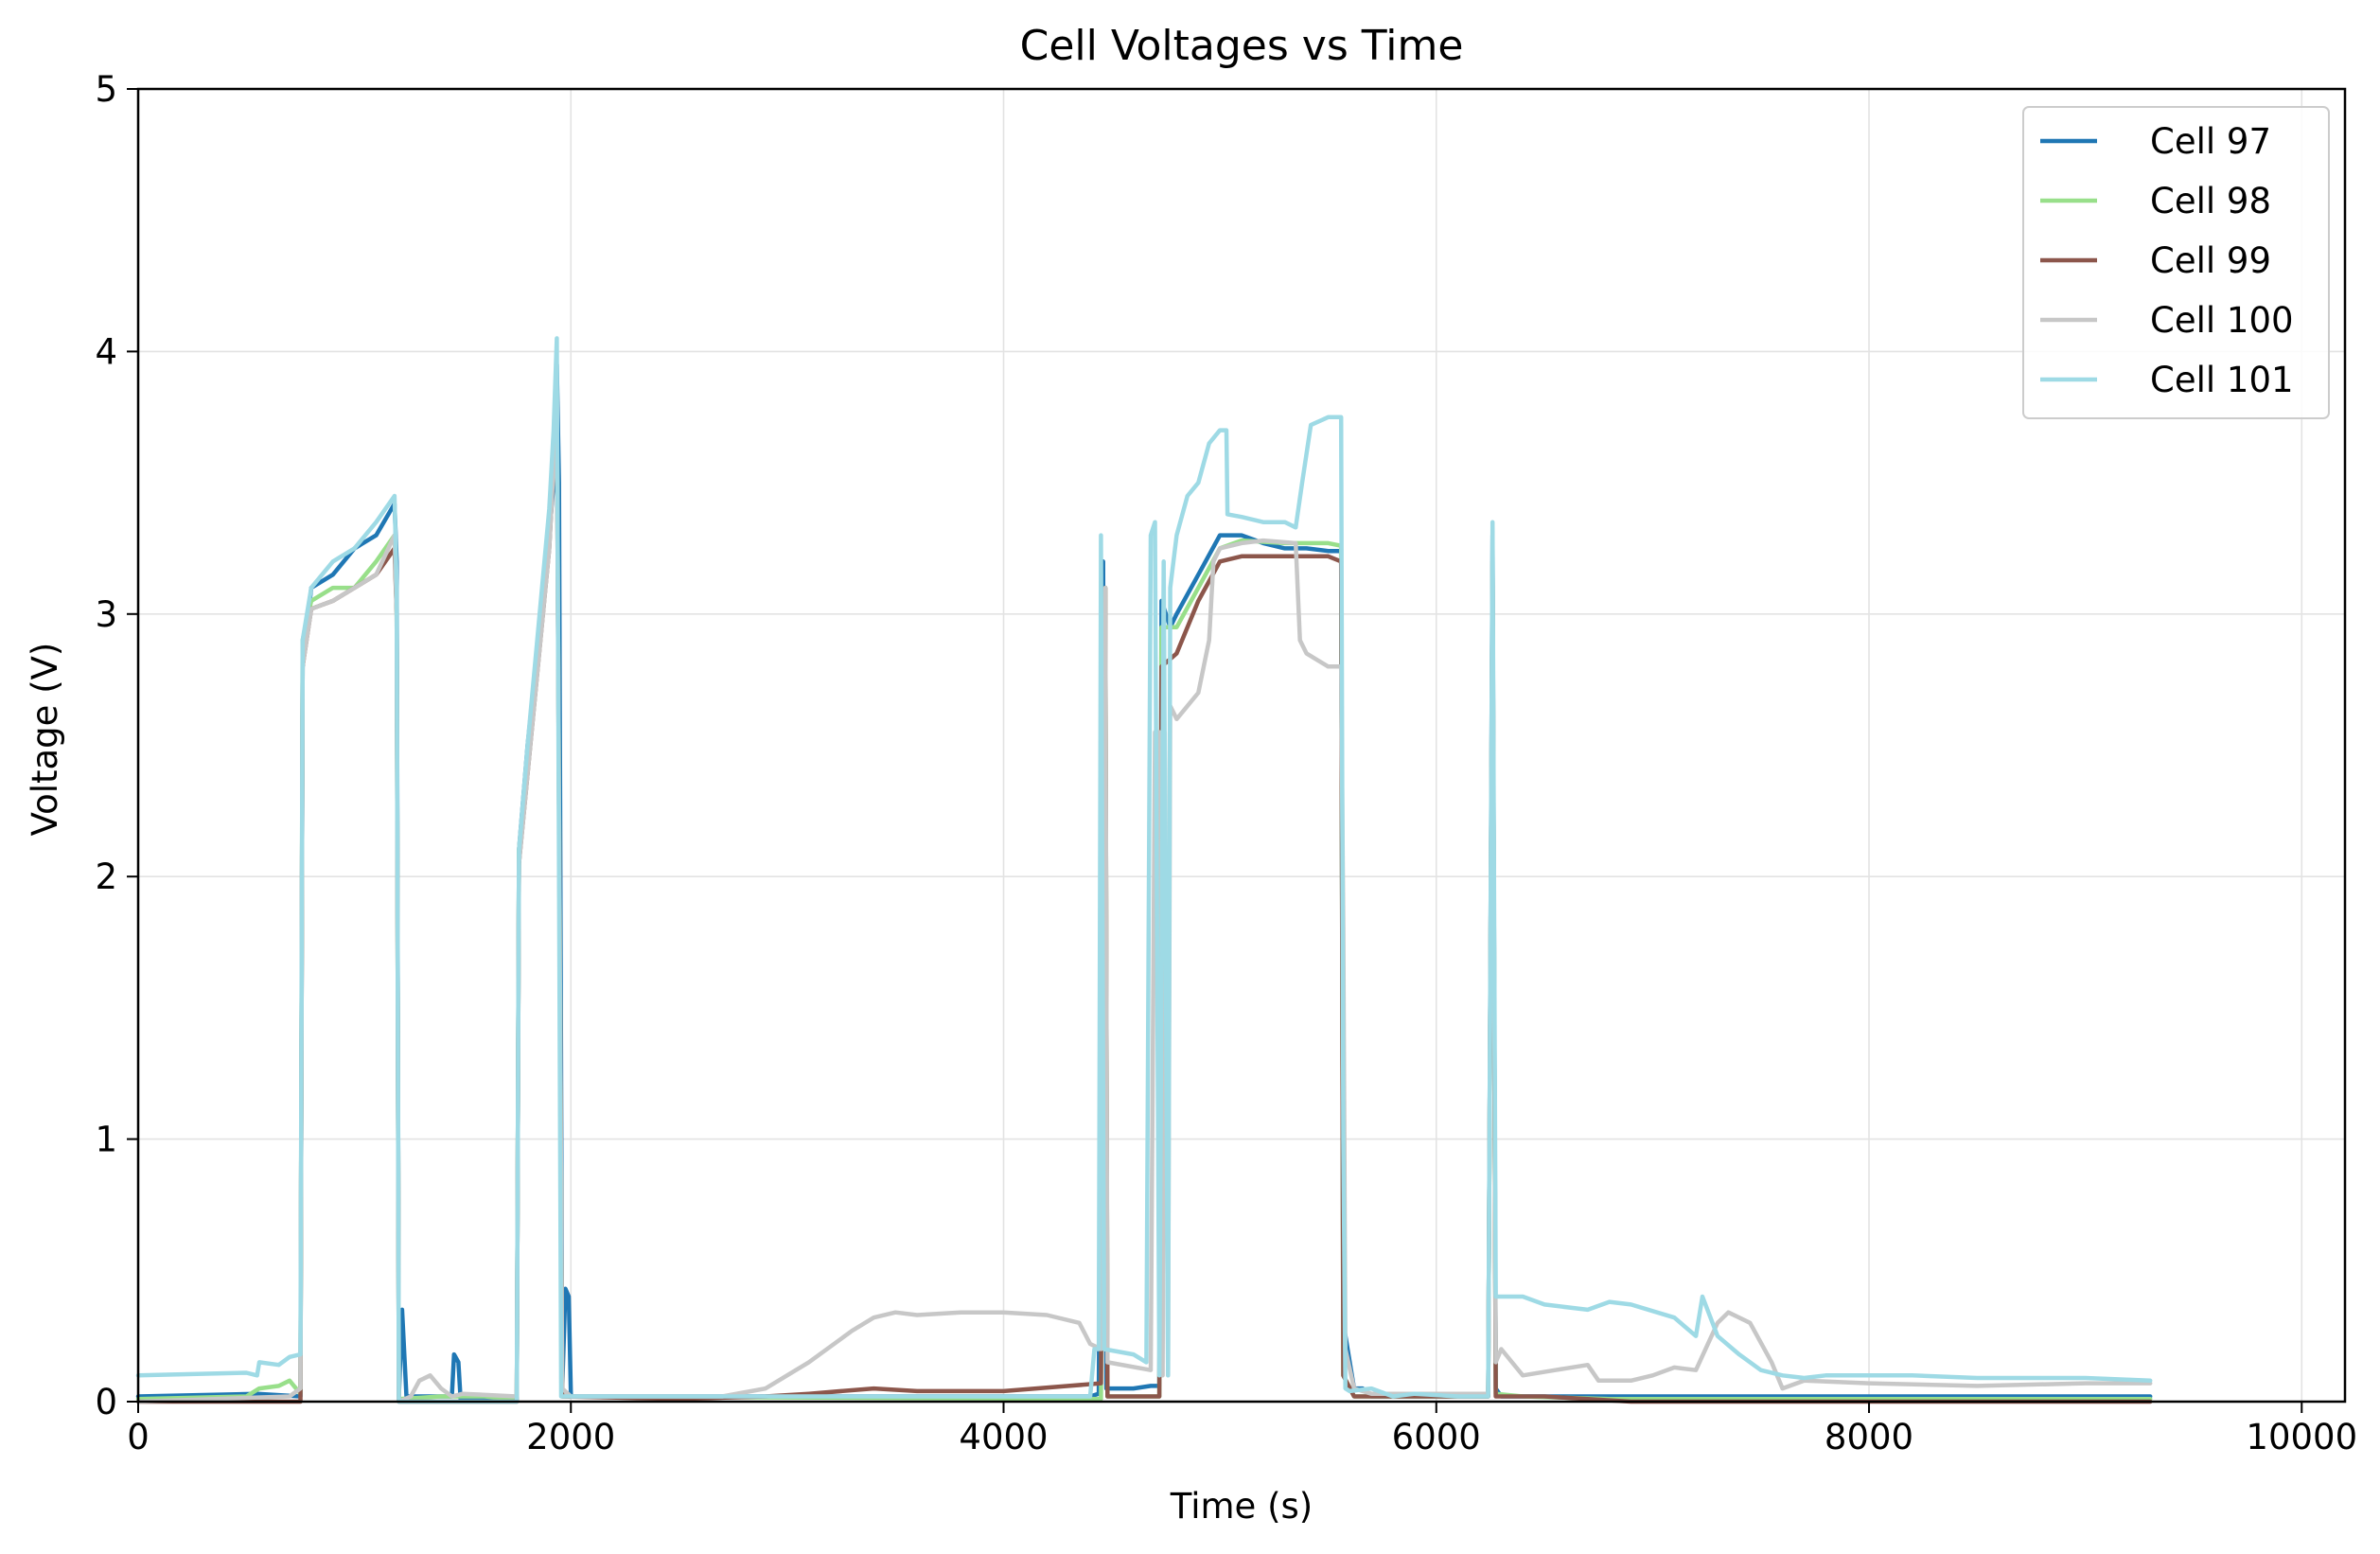  Describe the element at coordinates (2222, 320) in the screenshot. I see `legend-label: Cell 100` at that location.